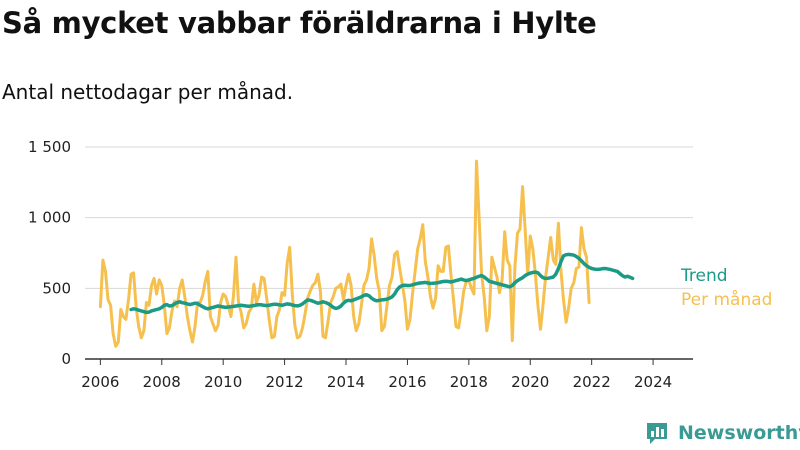 This screenshot has height=450, width=800. Describe the element at coordinates (382, 283) in the screenshot. I see `trend-line` at that location.